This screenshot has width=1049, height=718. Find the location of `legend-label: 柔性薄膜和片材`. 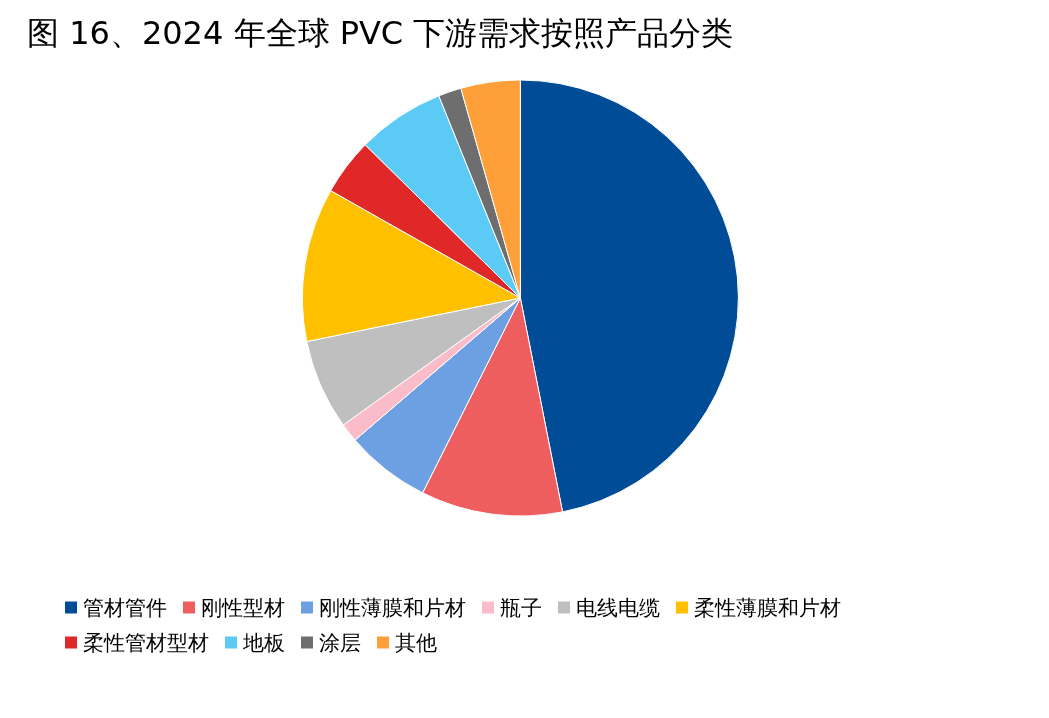

legend-label: 柔性薄膜和片材 is located at coordinates (767, 607).